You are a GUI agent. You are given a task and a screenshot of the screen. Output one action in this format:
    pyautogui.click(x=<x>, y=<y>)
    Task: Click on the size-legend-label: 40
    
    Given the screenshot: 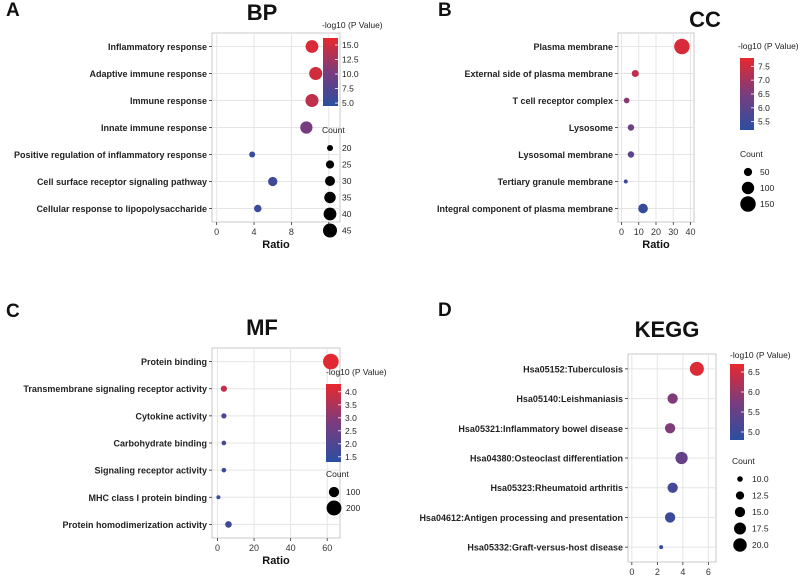 What is the action you would take?
    pyautogui.click(x=347, y=214)
    